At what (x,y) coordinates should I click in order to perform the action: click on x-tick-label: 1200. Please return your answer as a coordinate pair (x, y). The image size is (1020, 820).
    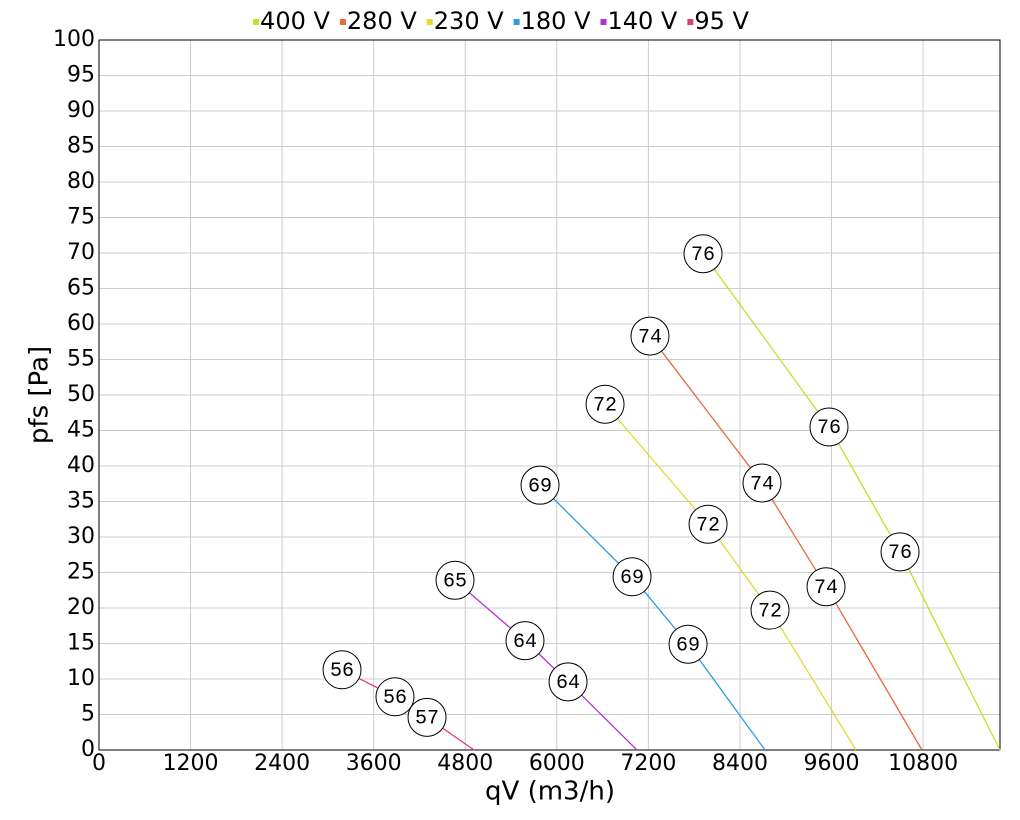
    Looking at the image, I should click on (191, 763).